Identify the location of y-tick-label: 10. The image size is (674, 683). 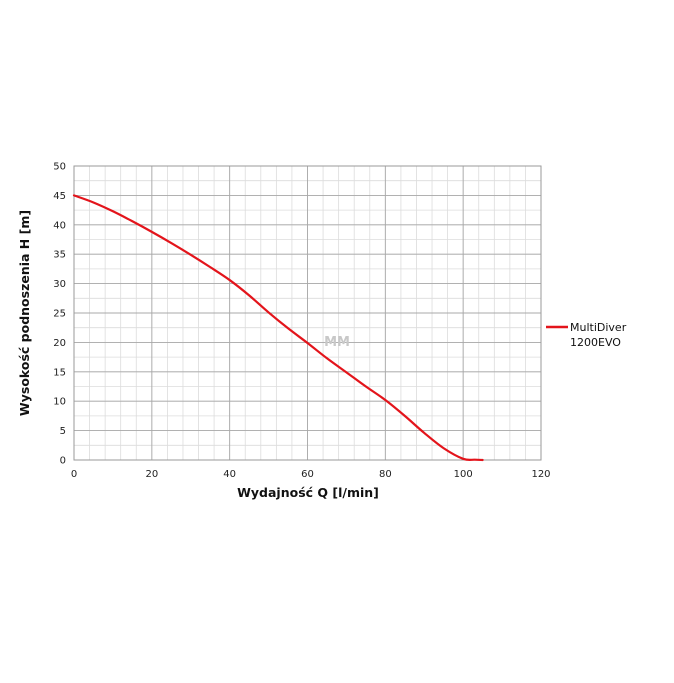
(59, 402).